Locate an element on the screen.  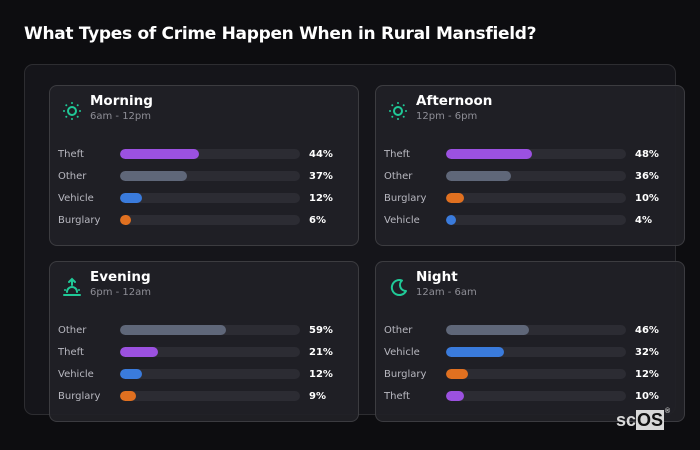
bar-value: 46% is located at coordinates (647, 330).